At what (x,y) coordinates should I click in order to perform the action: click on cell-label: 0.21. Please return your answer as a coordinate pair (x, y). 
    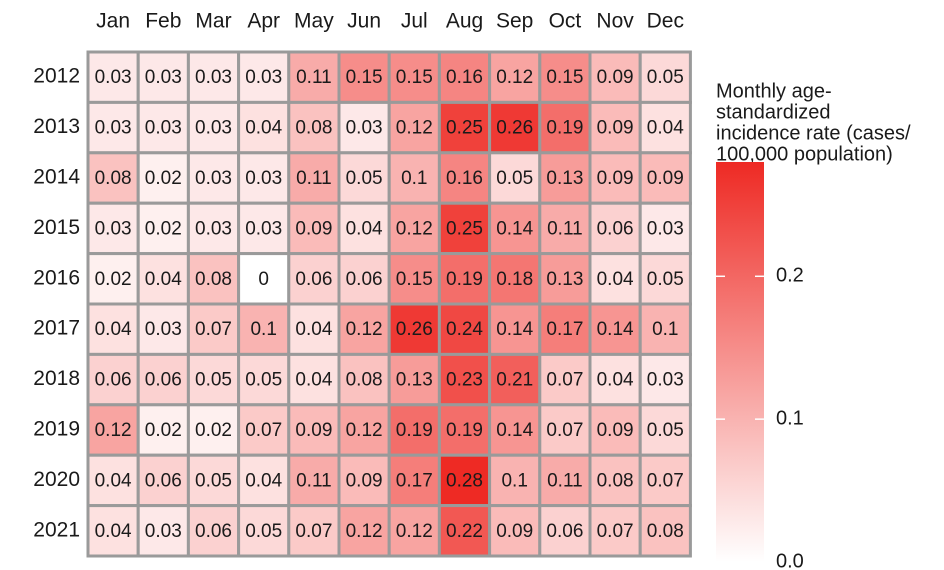
    Looking at the image, I should click on (514, 380).